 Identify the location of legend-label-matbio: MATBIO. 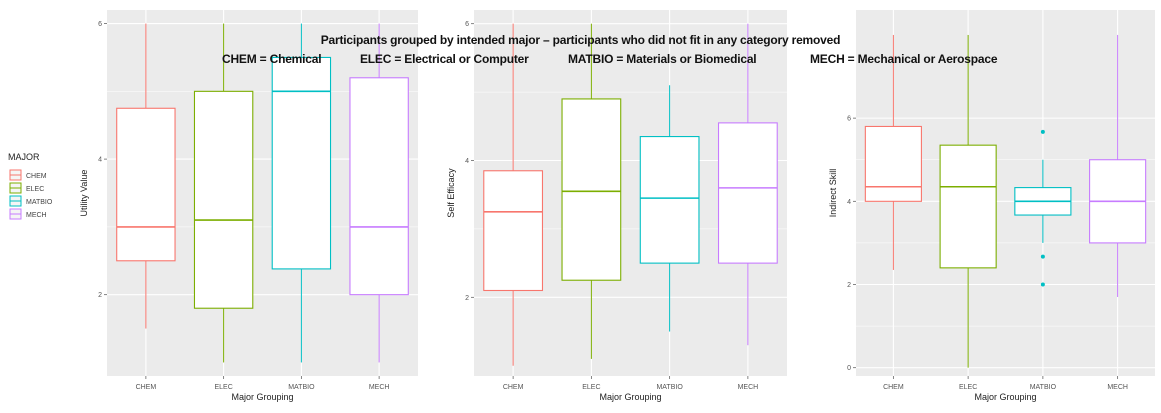
(39, 202).